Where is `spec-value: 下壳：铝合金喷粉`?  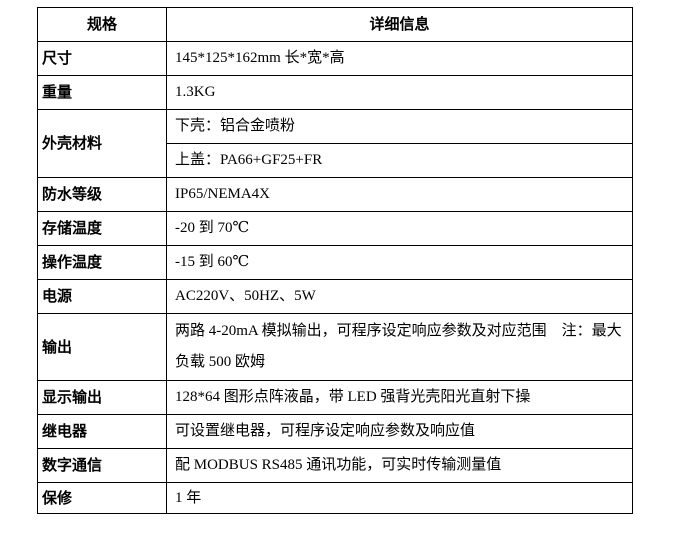 spec-value: 下壳：铝合金喷粉 is located at coordinates (399, 126).